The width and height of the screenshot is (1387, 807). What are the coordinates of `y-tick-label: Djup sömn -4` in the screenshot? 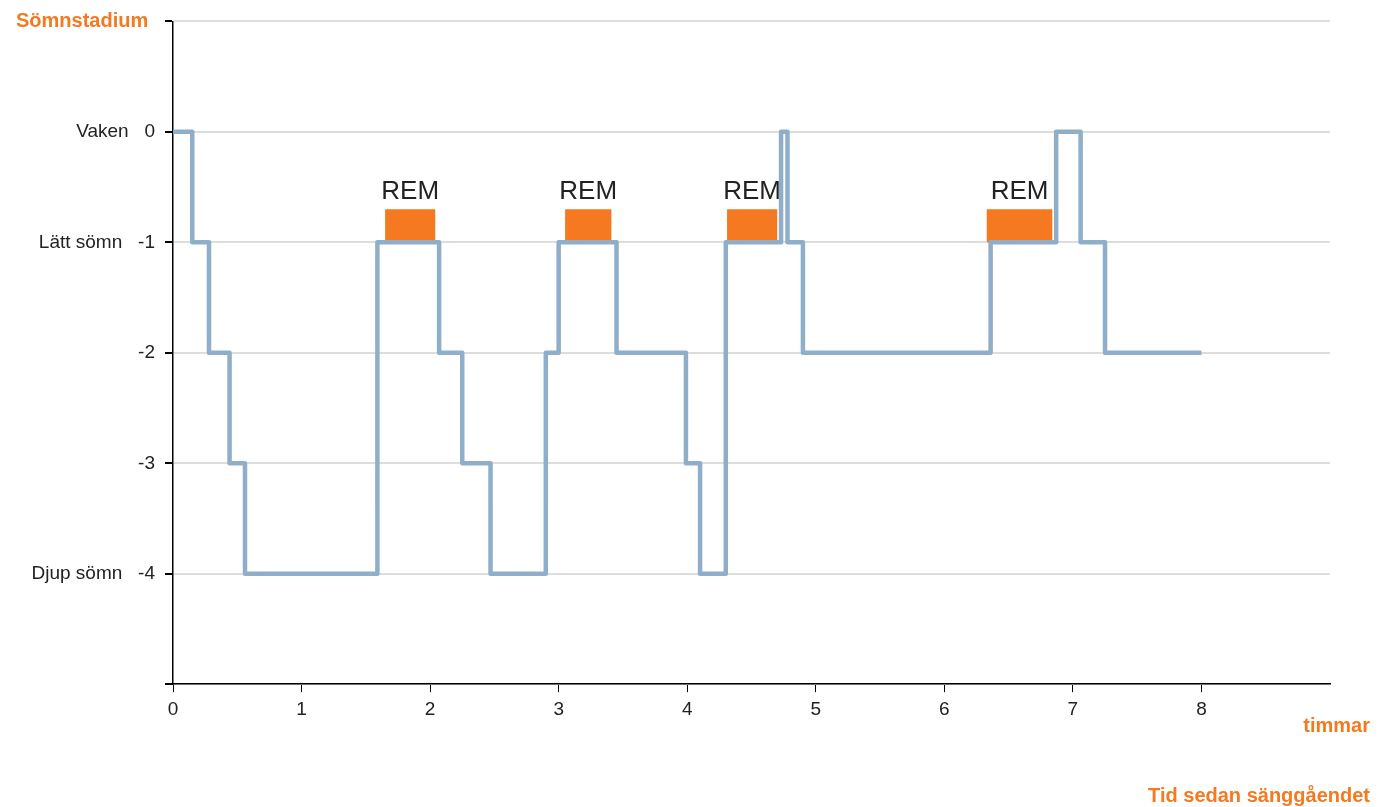 It's located at (93, 572).